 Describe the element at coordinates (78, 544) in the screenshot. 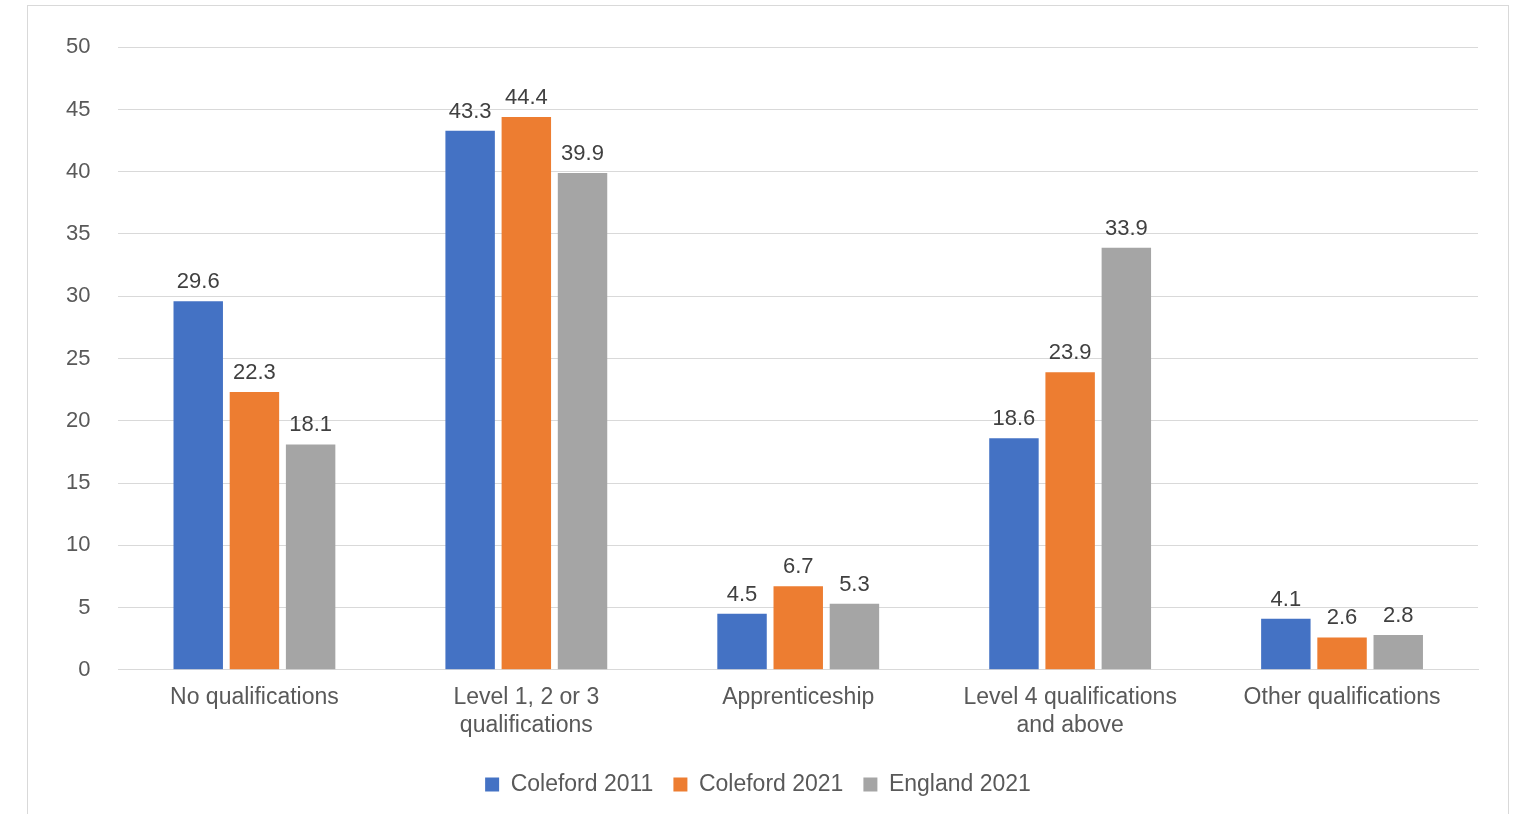

I see `y-tick-label: 10` at that location.